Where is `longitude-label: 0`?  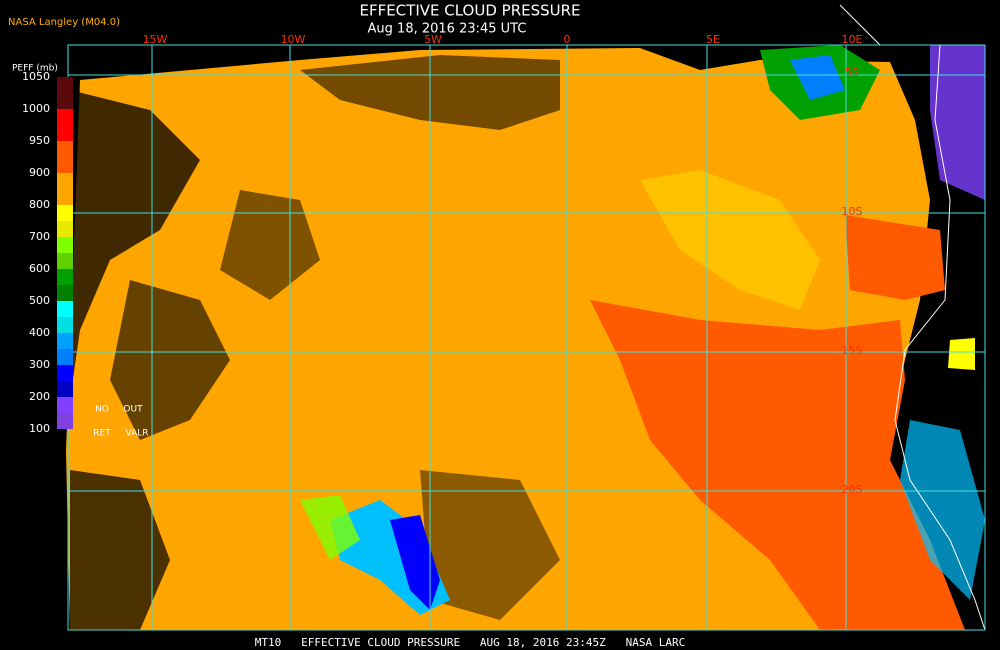 longitude-label: 0 is located at coordinates (567, 39).